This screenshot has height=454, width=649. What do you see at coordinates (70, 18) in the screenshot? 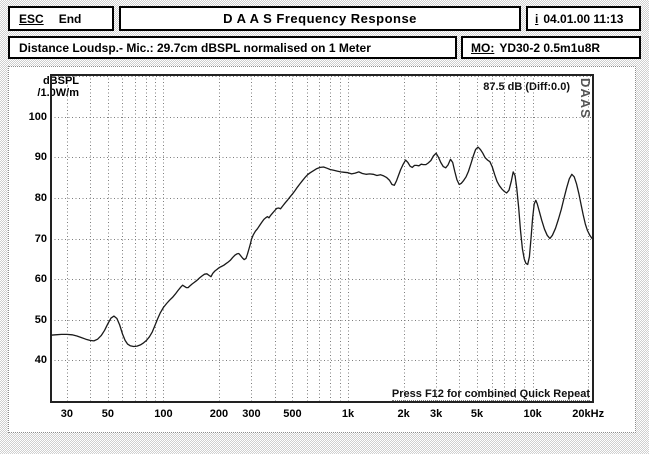
I see `end-label: End` at bounding box center [70, 18].